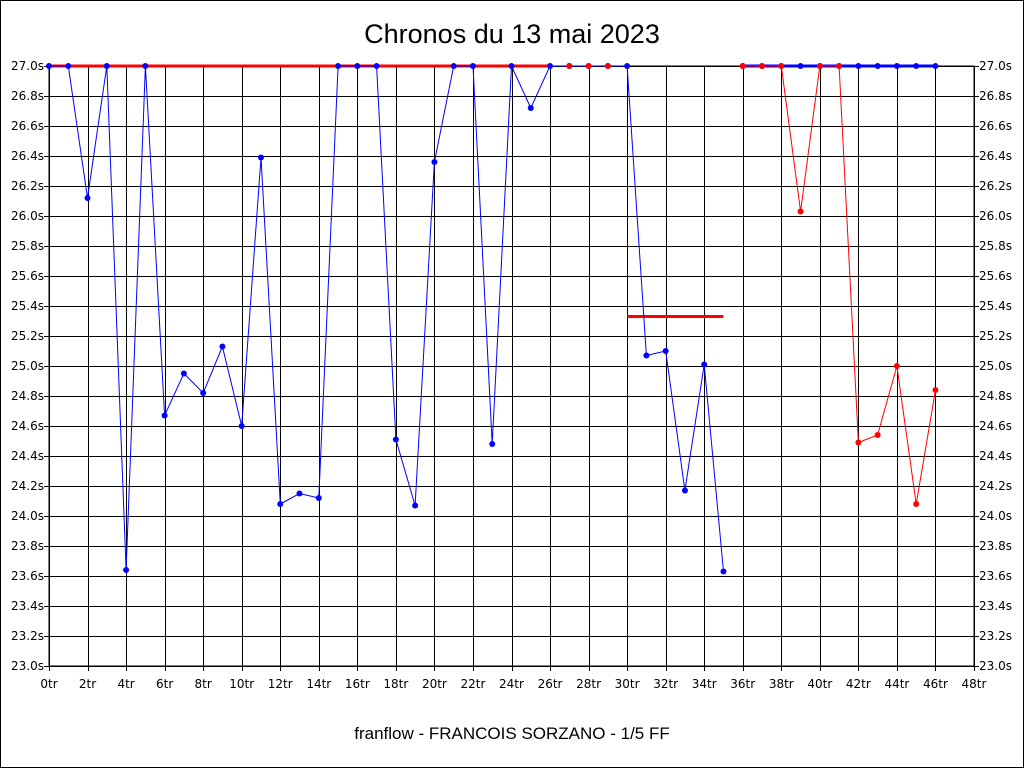 This screenshot has height=768, width=1024. I want to click on y-tick-label-left: 26.6s, so click(27, 126).